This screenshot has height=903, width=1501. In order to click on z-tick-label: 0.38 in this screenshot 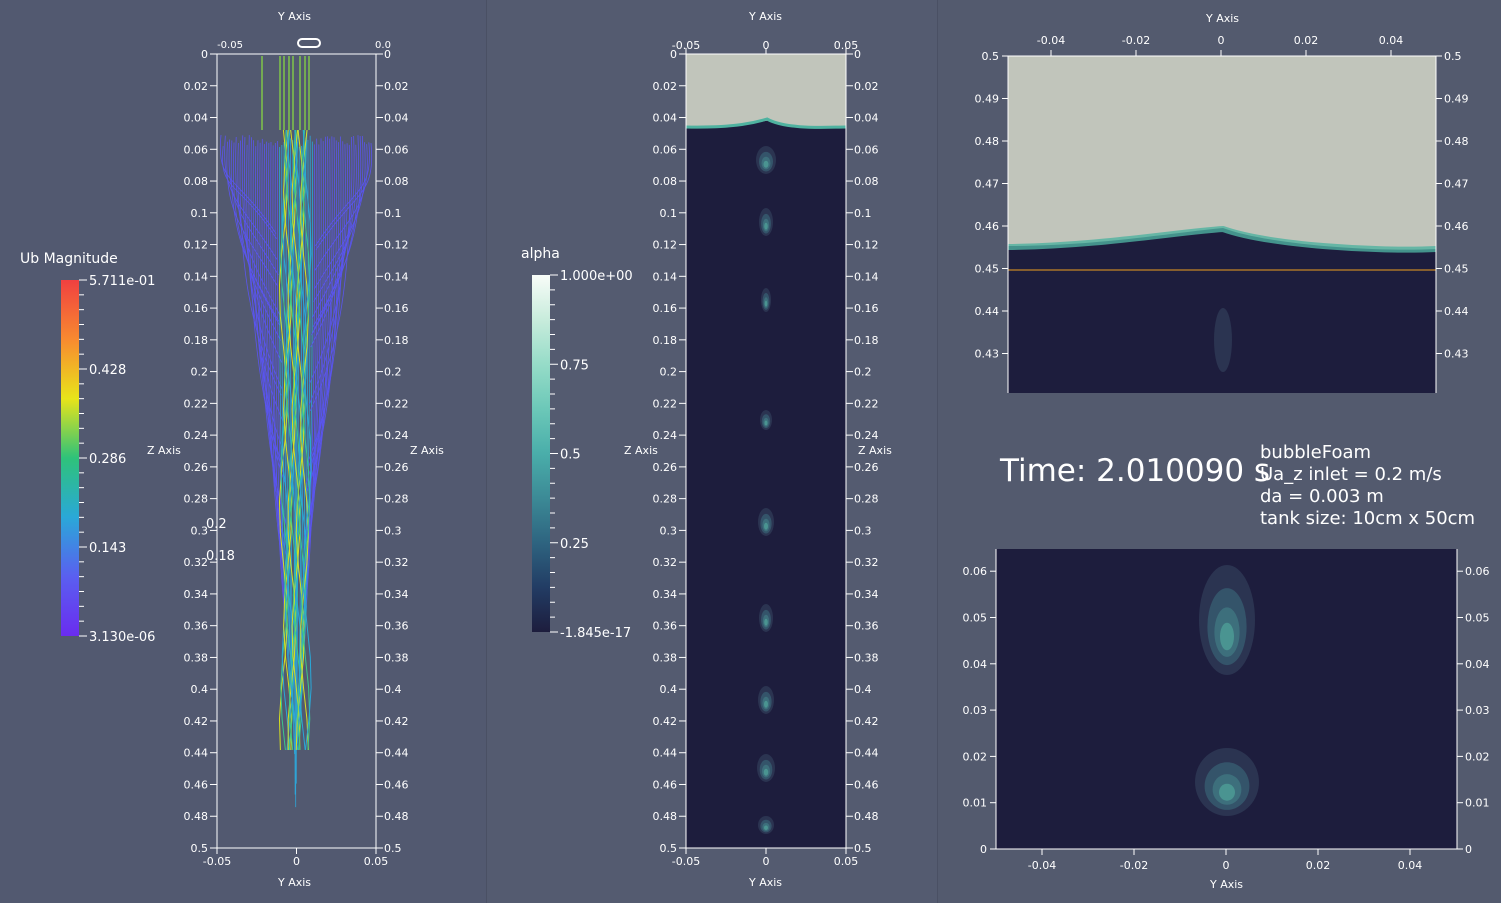, I will do `click(196, 657)`.